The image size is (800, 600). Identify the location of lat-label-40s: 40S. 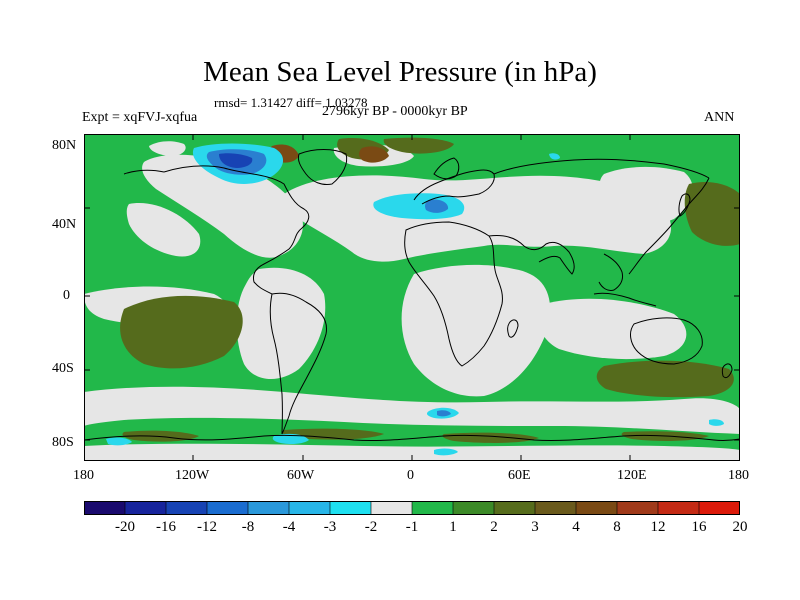
(63, 368).